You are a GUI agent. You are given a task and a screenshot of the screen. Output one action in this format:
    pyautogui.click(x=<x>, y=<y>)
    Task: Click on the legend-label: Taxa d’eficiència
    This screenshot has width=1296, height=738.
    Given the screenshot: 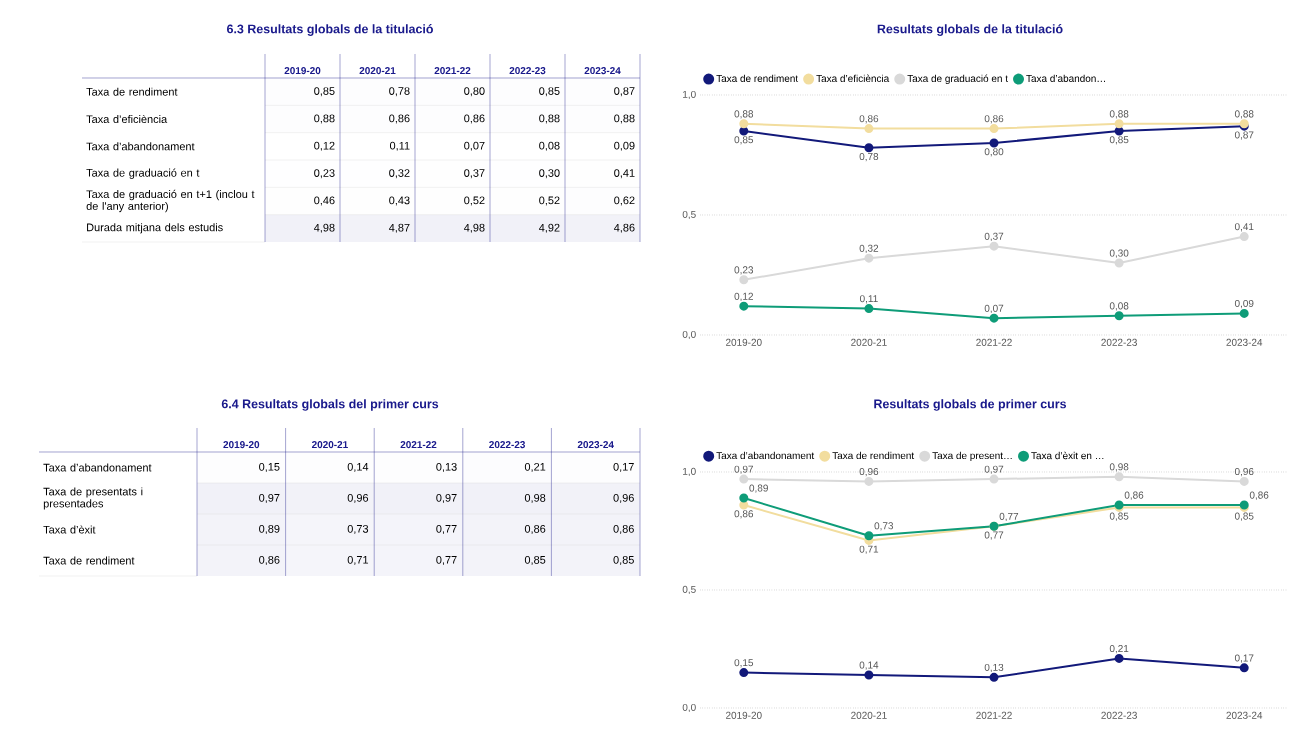 What is the action you would take?
    pyautogui.click(x=853, y=78)
    